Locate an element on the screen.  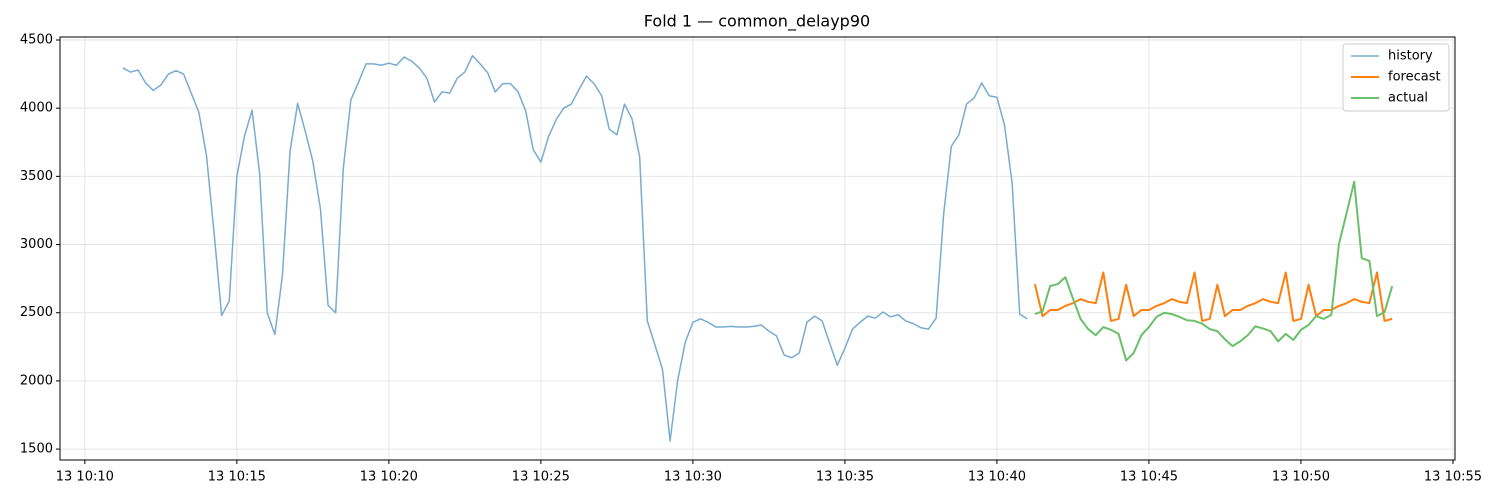
chart-title: Fold 1 — common_delayp90 is located at coordinates (757, 22).